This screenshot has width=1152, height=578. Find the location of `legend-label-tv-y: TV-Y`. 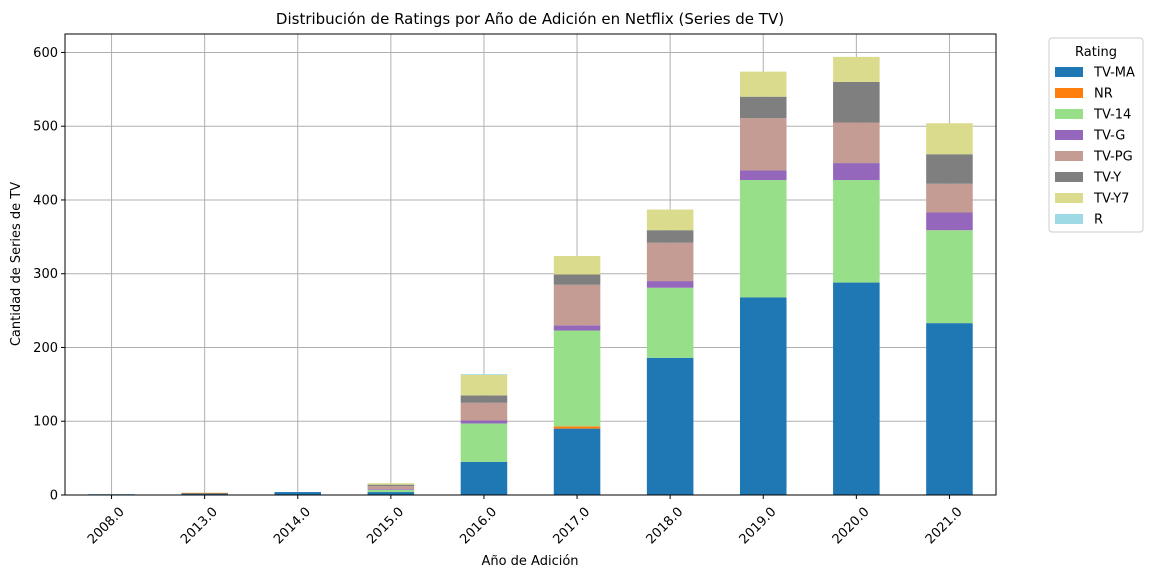

legend-label-tv-y: TV-Y is located at coordinates (1107, 178).